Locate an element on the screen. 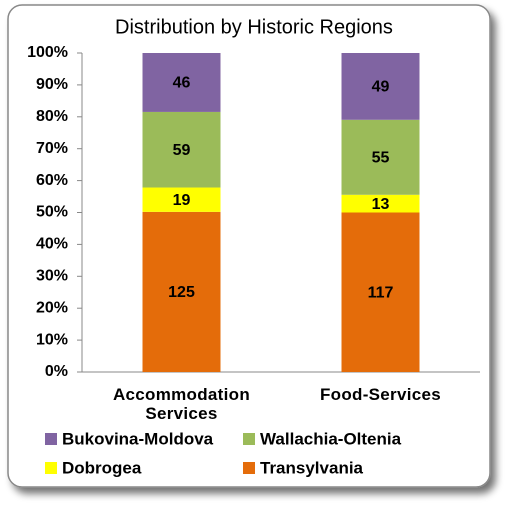 This screenshot has width=508, height=508. y-tick-label: 90% is located at coordinates (52, 84).